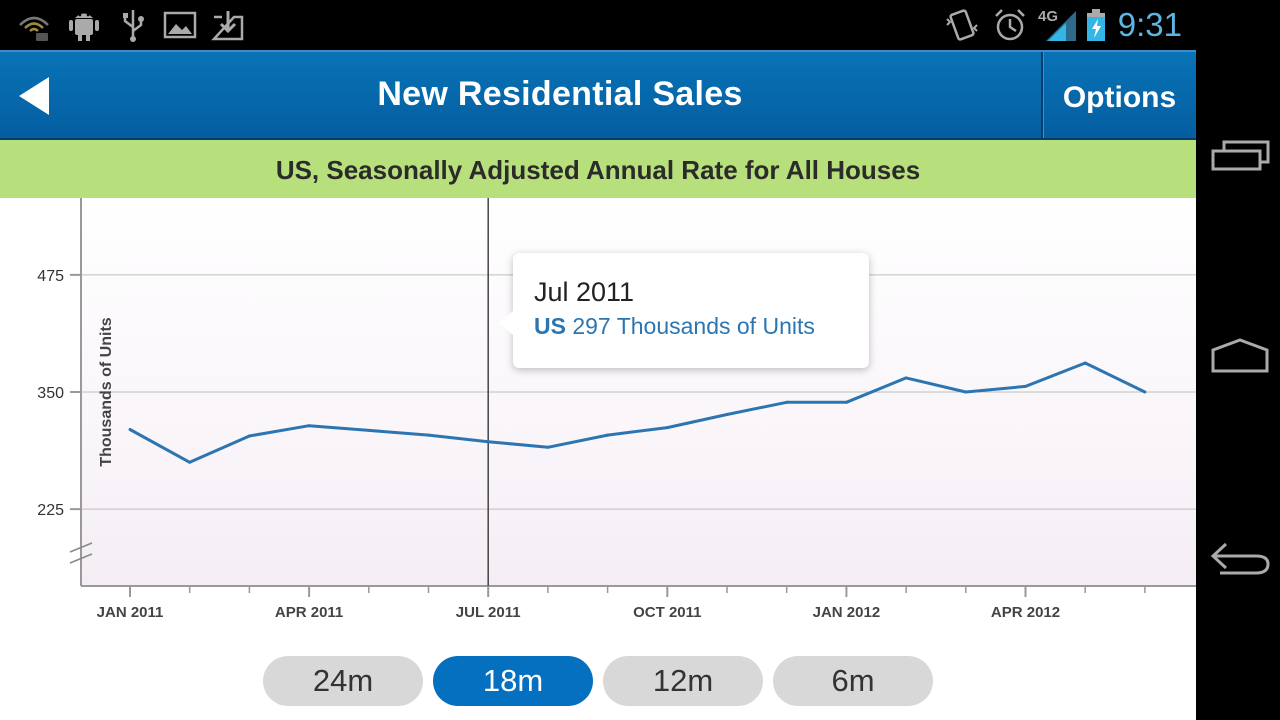 This screenshot has height=720, width=1280. I want to click on range-button-18m: 18m, so click(513, 681).